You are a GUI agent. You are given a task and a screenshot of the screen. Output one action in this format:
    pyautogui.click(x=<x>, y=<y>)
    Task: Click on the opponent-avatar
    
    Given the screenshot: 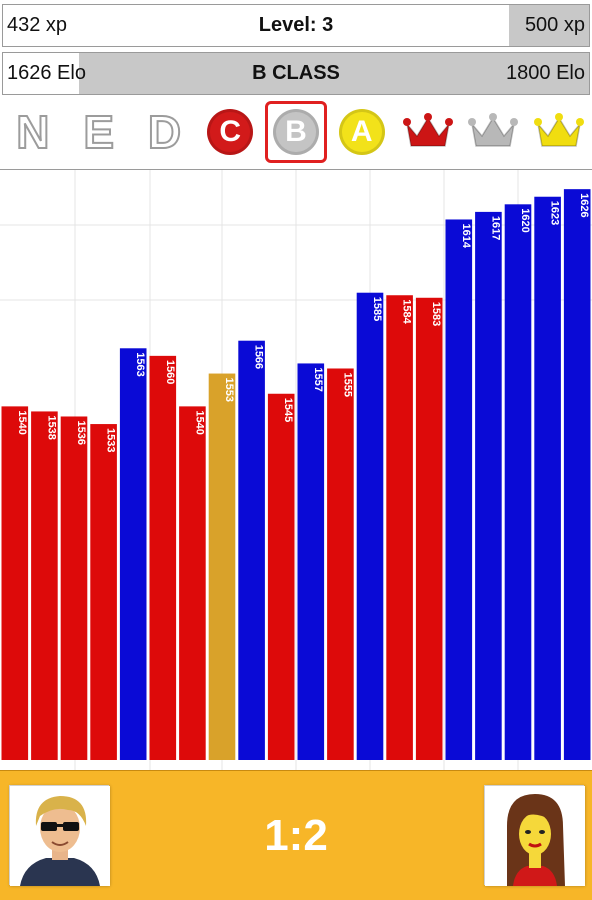 What is the action you would take?
    pyautogui.click(x=534, y=835)
    